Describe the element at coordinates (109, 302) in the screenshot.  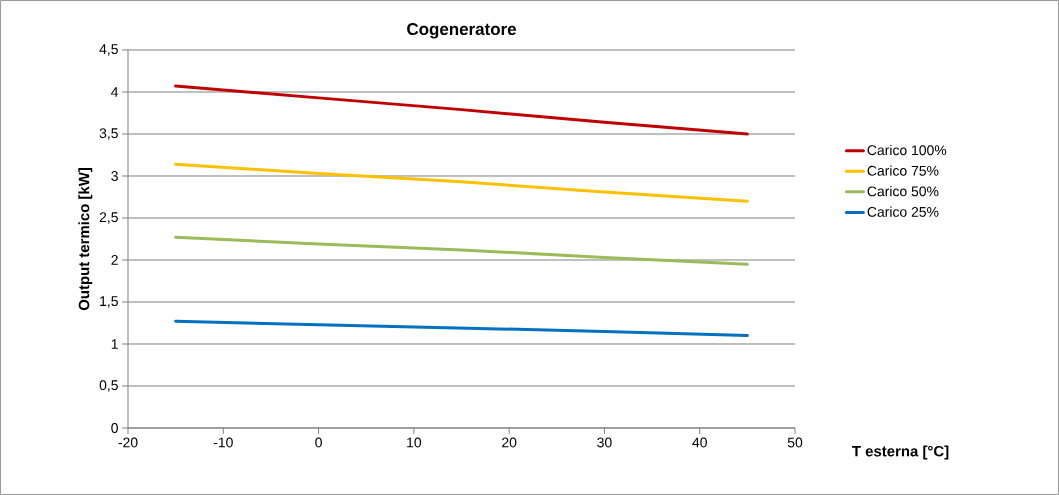
I see `y-tick-label: 1,5` at that location.